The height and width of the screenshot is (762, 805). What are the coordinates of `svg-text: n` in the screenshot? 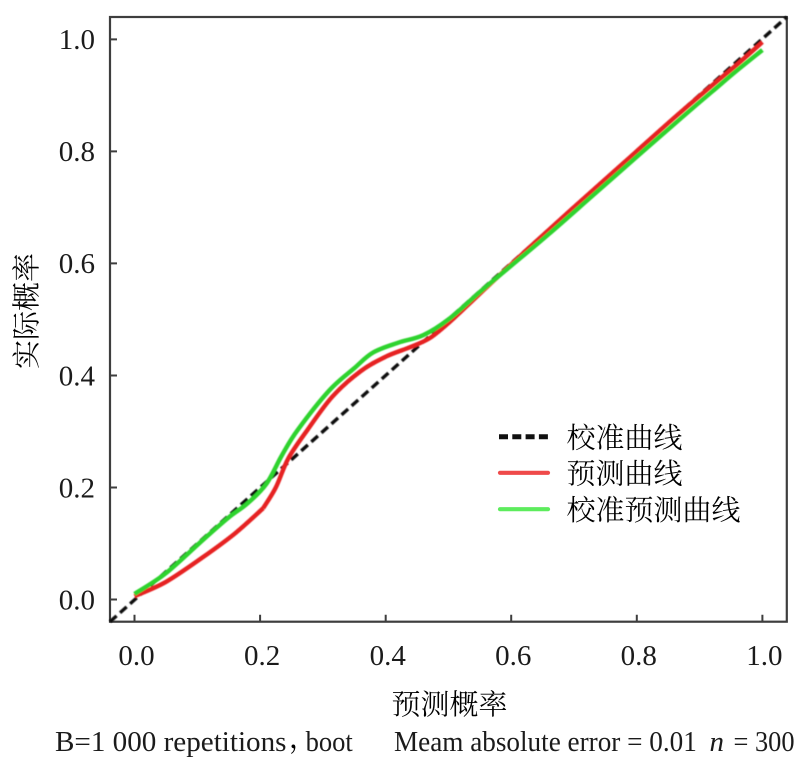 It's located at (717, 742).